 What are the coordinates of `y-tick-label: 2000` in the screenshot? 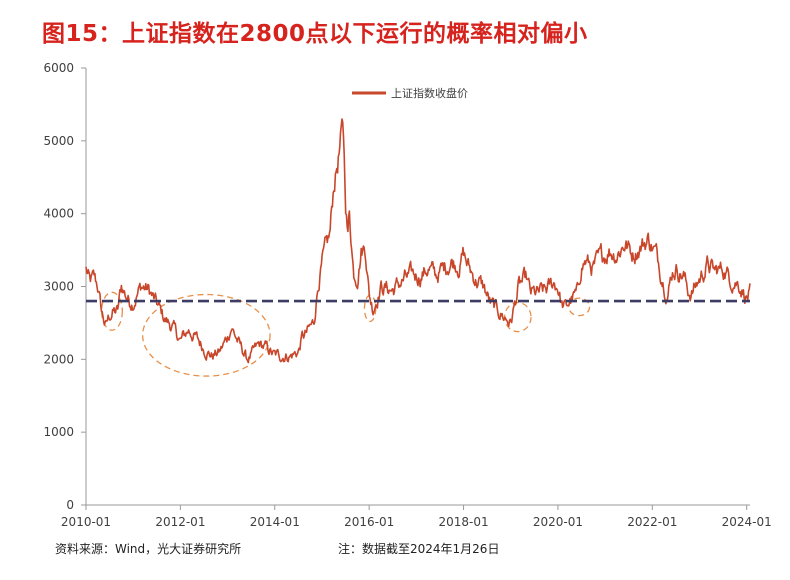 It's located at (58, 359).